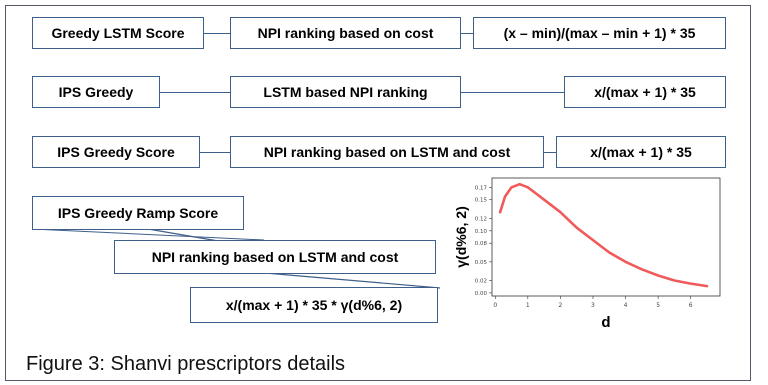  I want to click on y-tick-label: 0.17, so click(481, 188).